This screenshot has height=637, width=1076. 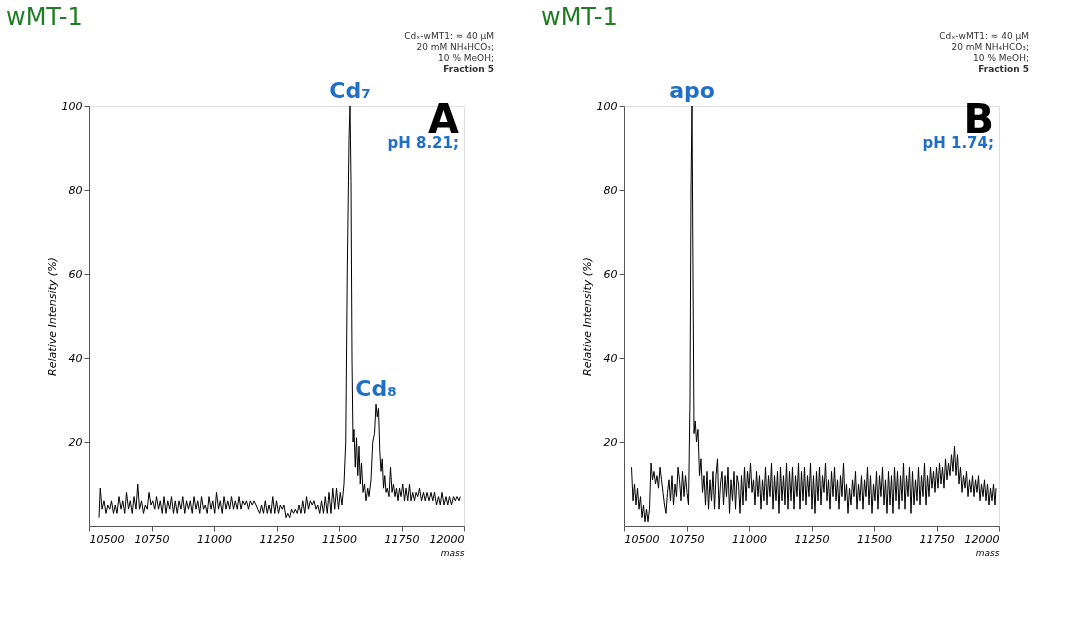 What do you see at coordinates (376, 389) in the screenshot?
I see `annotation: Cd₈` at bounding box center [376, 389].